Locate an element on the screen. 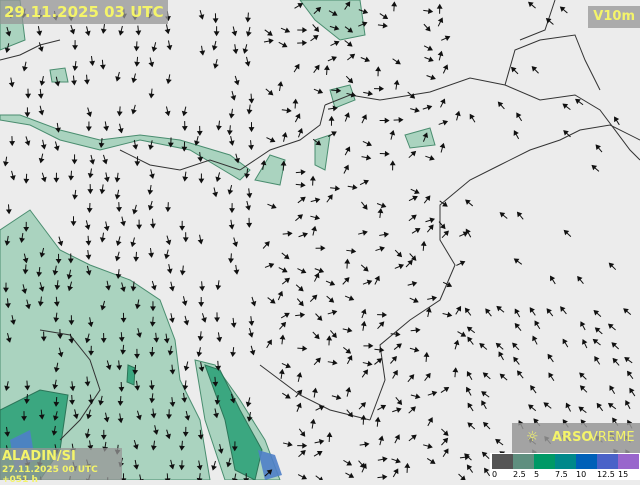  model-run: 27.11.2025 00 UTC +051 h is located at coordinates (62, 475).